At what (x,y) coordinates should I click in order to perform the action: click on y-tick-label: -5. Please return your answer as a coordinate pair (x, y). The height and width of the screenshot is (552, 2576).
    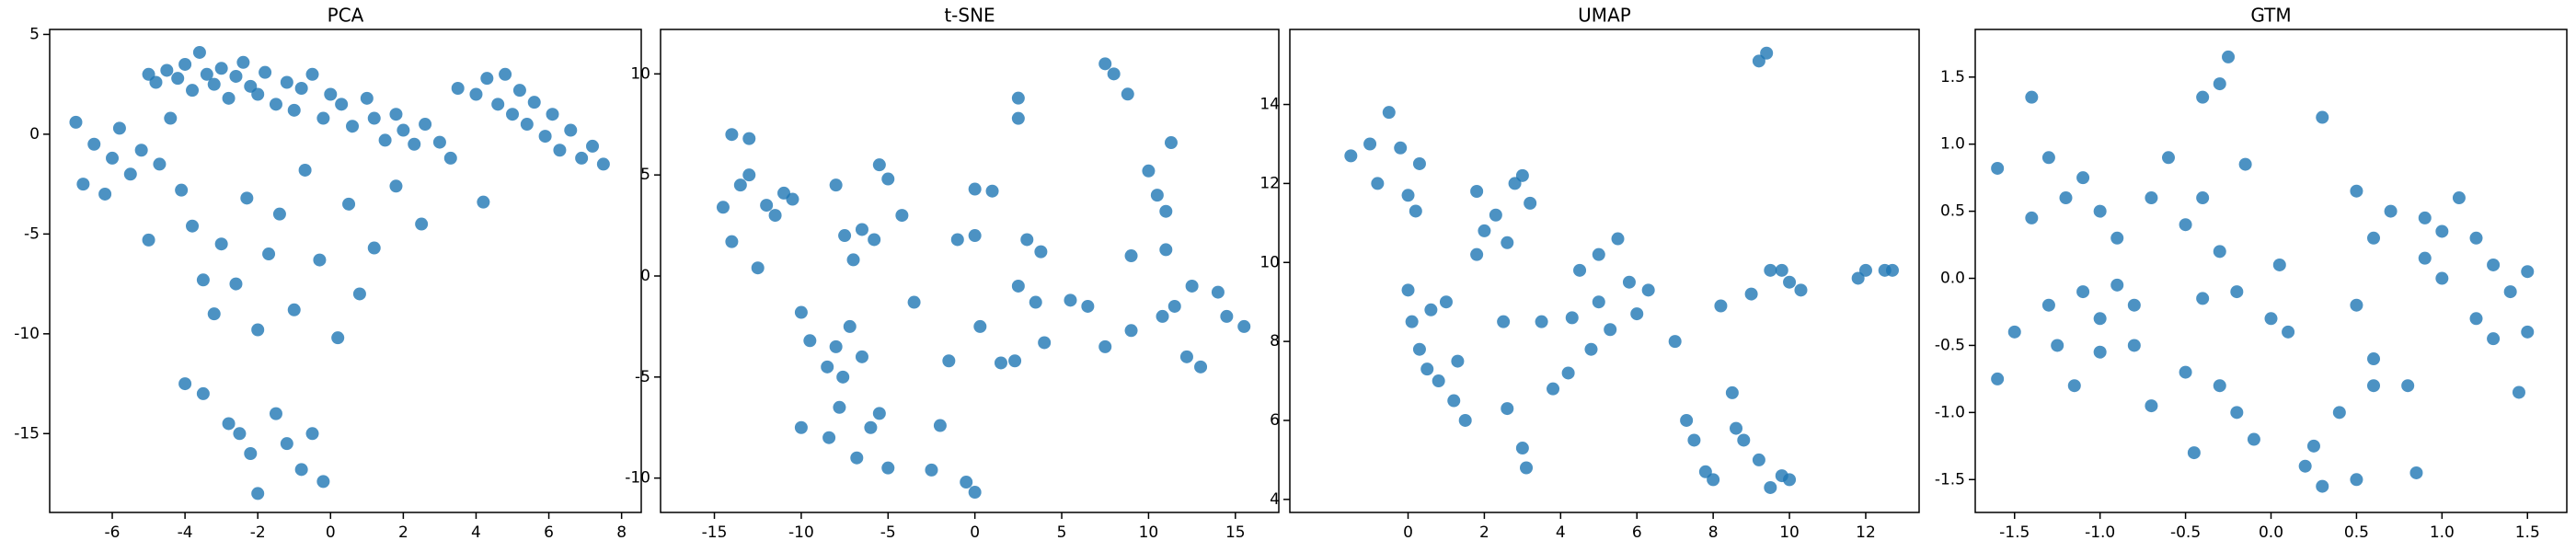
    Looking at the image, I should click on (642, 377).